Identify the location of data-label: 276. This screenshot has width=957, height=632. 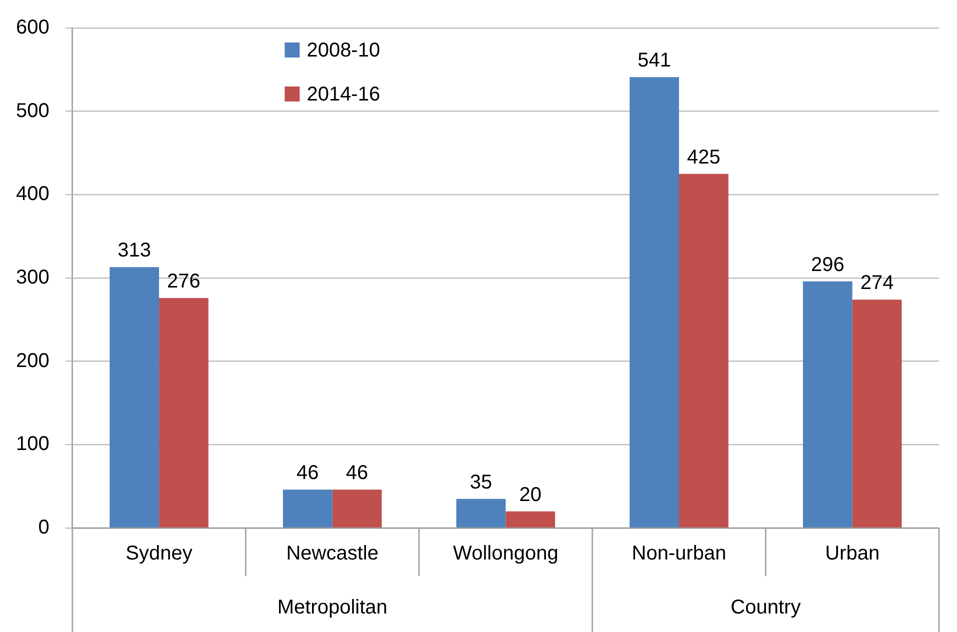
(183, 281).